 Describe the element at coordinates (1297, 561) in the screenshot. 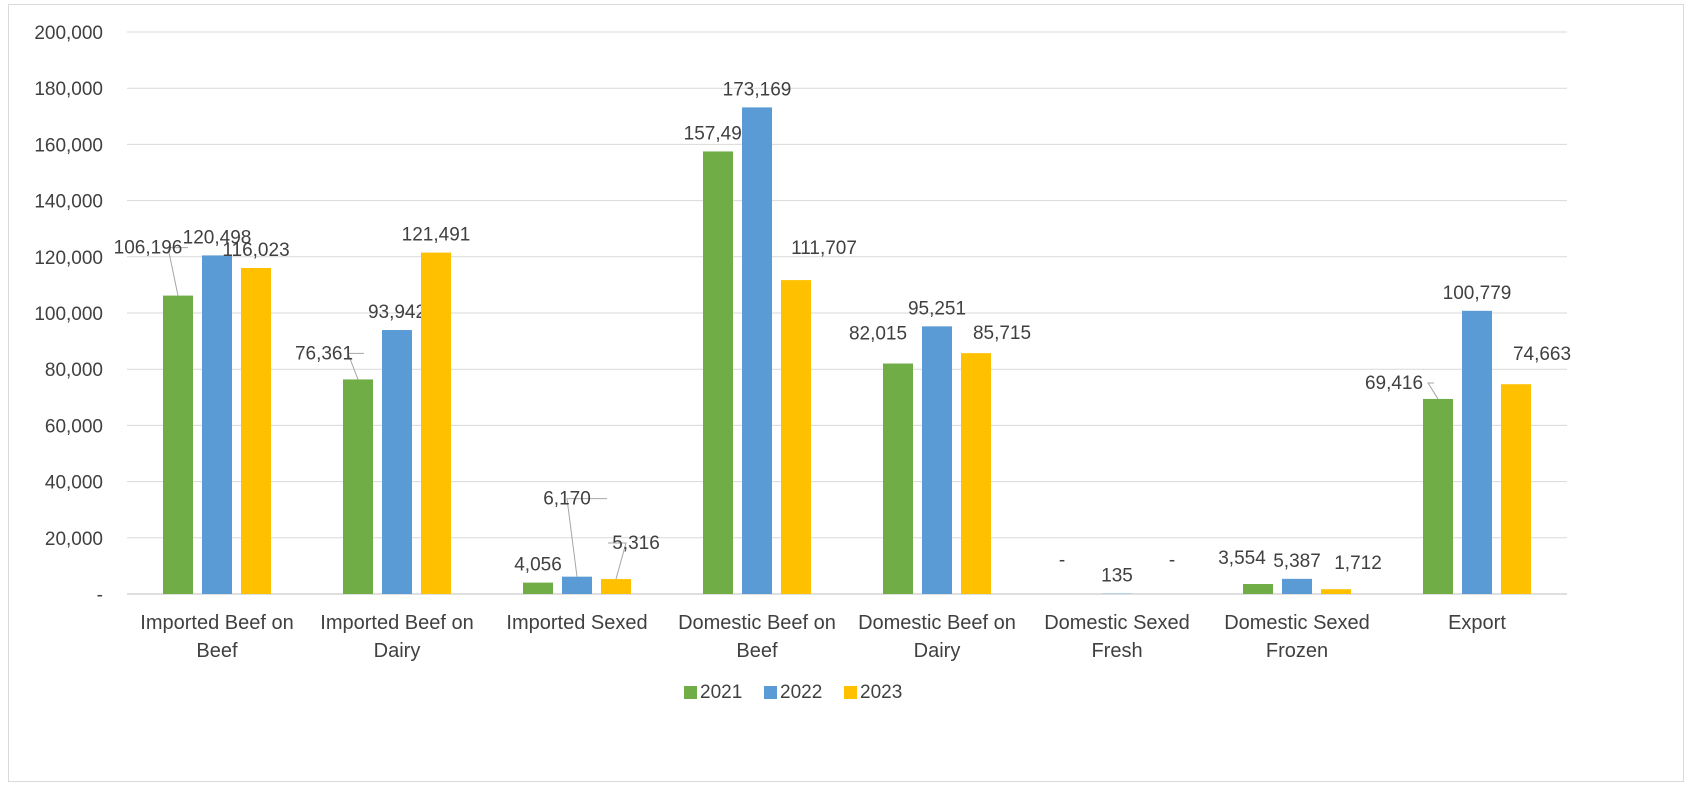

I see `data-label: 5,387` at that location.